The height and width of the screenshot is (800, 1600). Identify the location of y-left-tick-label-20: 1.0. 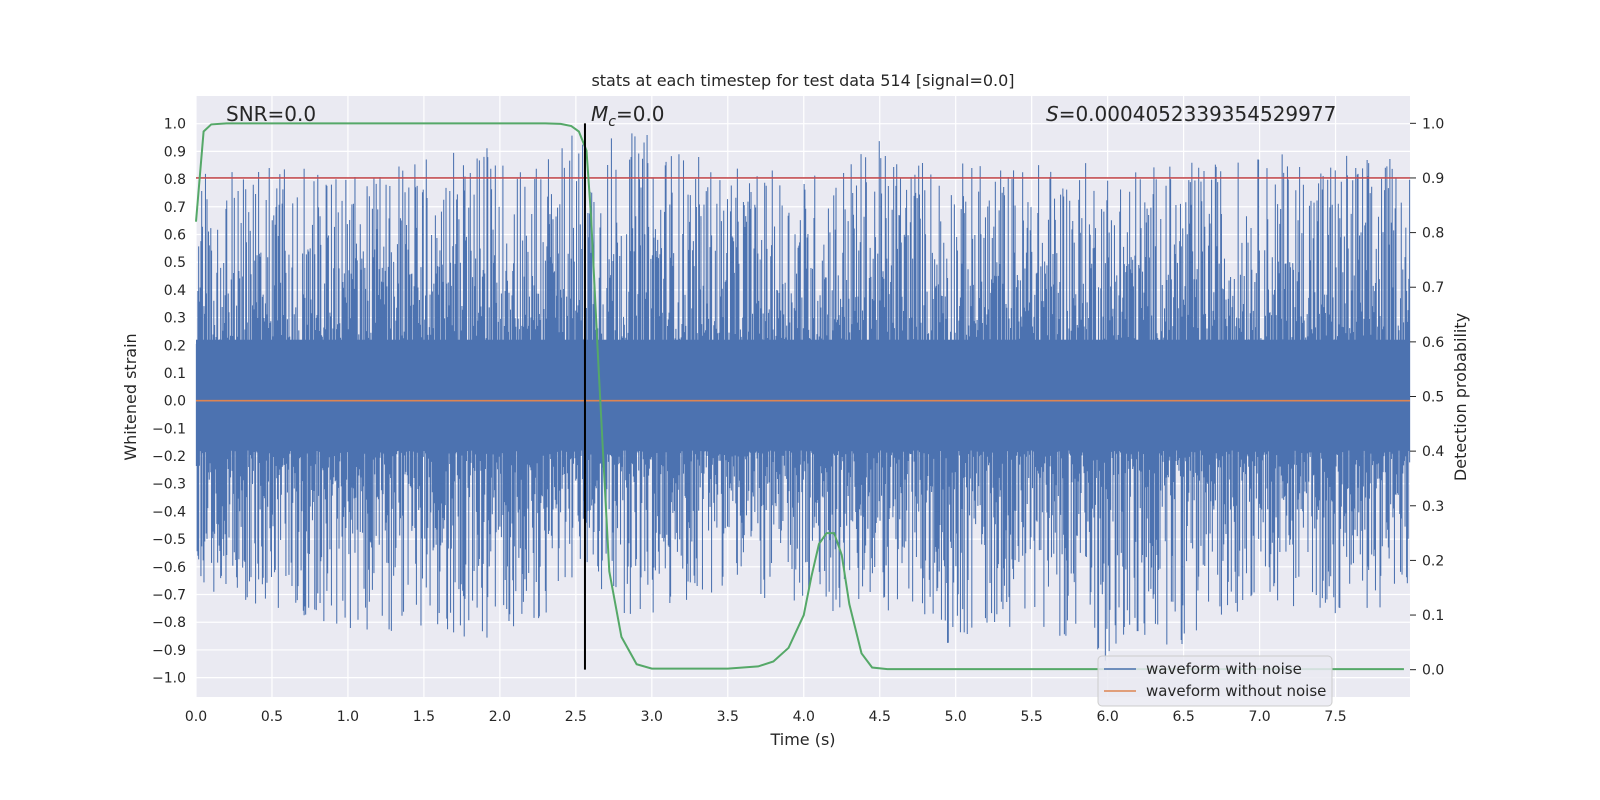
(175, 125).